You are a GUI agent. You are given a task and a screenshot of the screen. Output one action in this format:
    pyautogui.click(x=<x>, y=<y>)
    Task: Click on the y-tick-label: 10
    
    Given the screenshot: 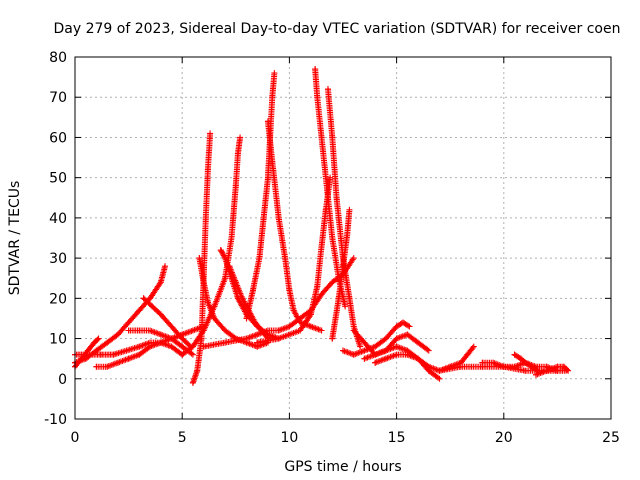 What is the action you would take?
    pyautogui.click(x=58, y=340)
    